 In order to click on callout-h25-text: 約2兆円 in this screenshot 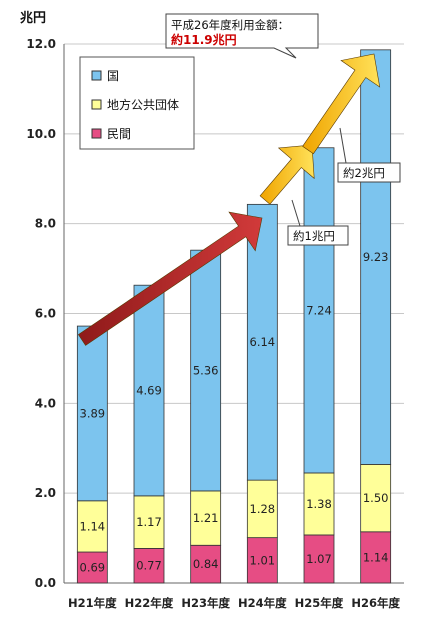, I will do `click(364, 173)`.